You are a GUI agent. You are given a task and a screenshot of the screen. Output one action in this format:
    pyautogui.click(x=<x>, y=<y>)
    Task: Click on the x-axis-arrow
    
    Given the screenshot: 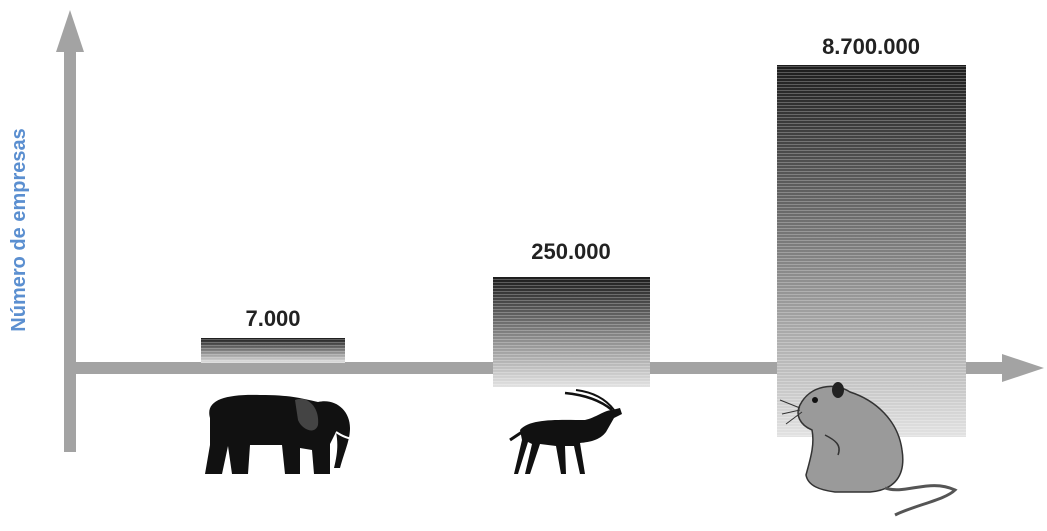 What is the action you would take?
    pyautogui.click(x=1023, y=368)
    